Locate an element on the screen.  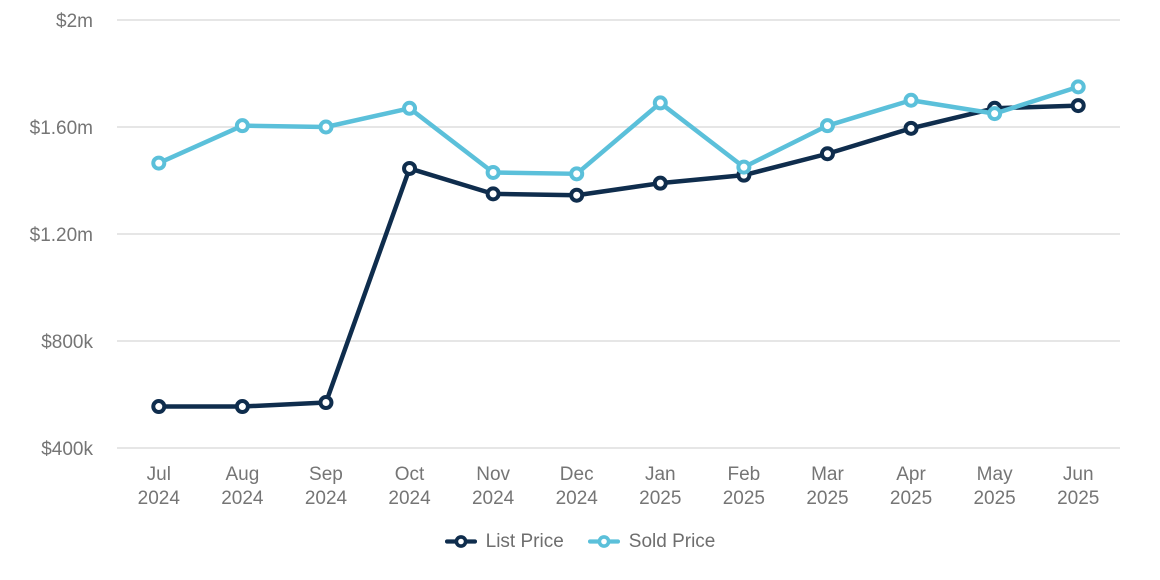
list-price-marker-icon is located at coordinates (460, 541).